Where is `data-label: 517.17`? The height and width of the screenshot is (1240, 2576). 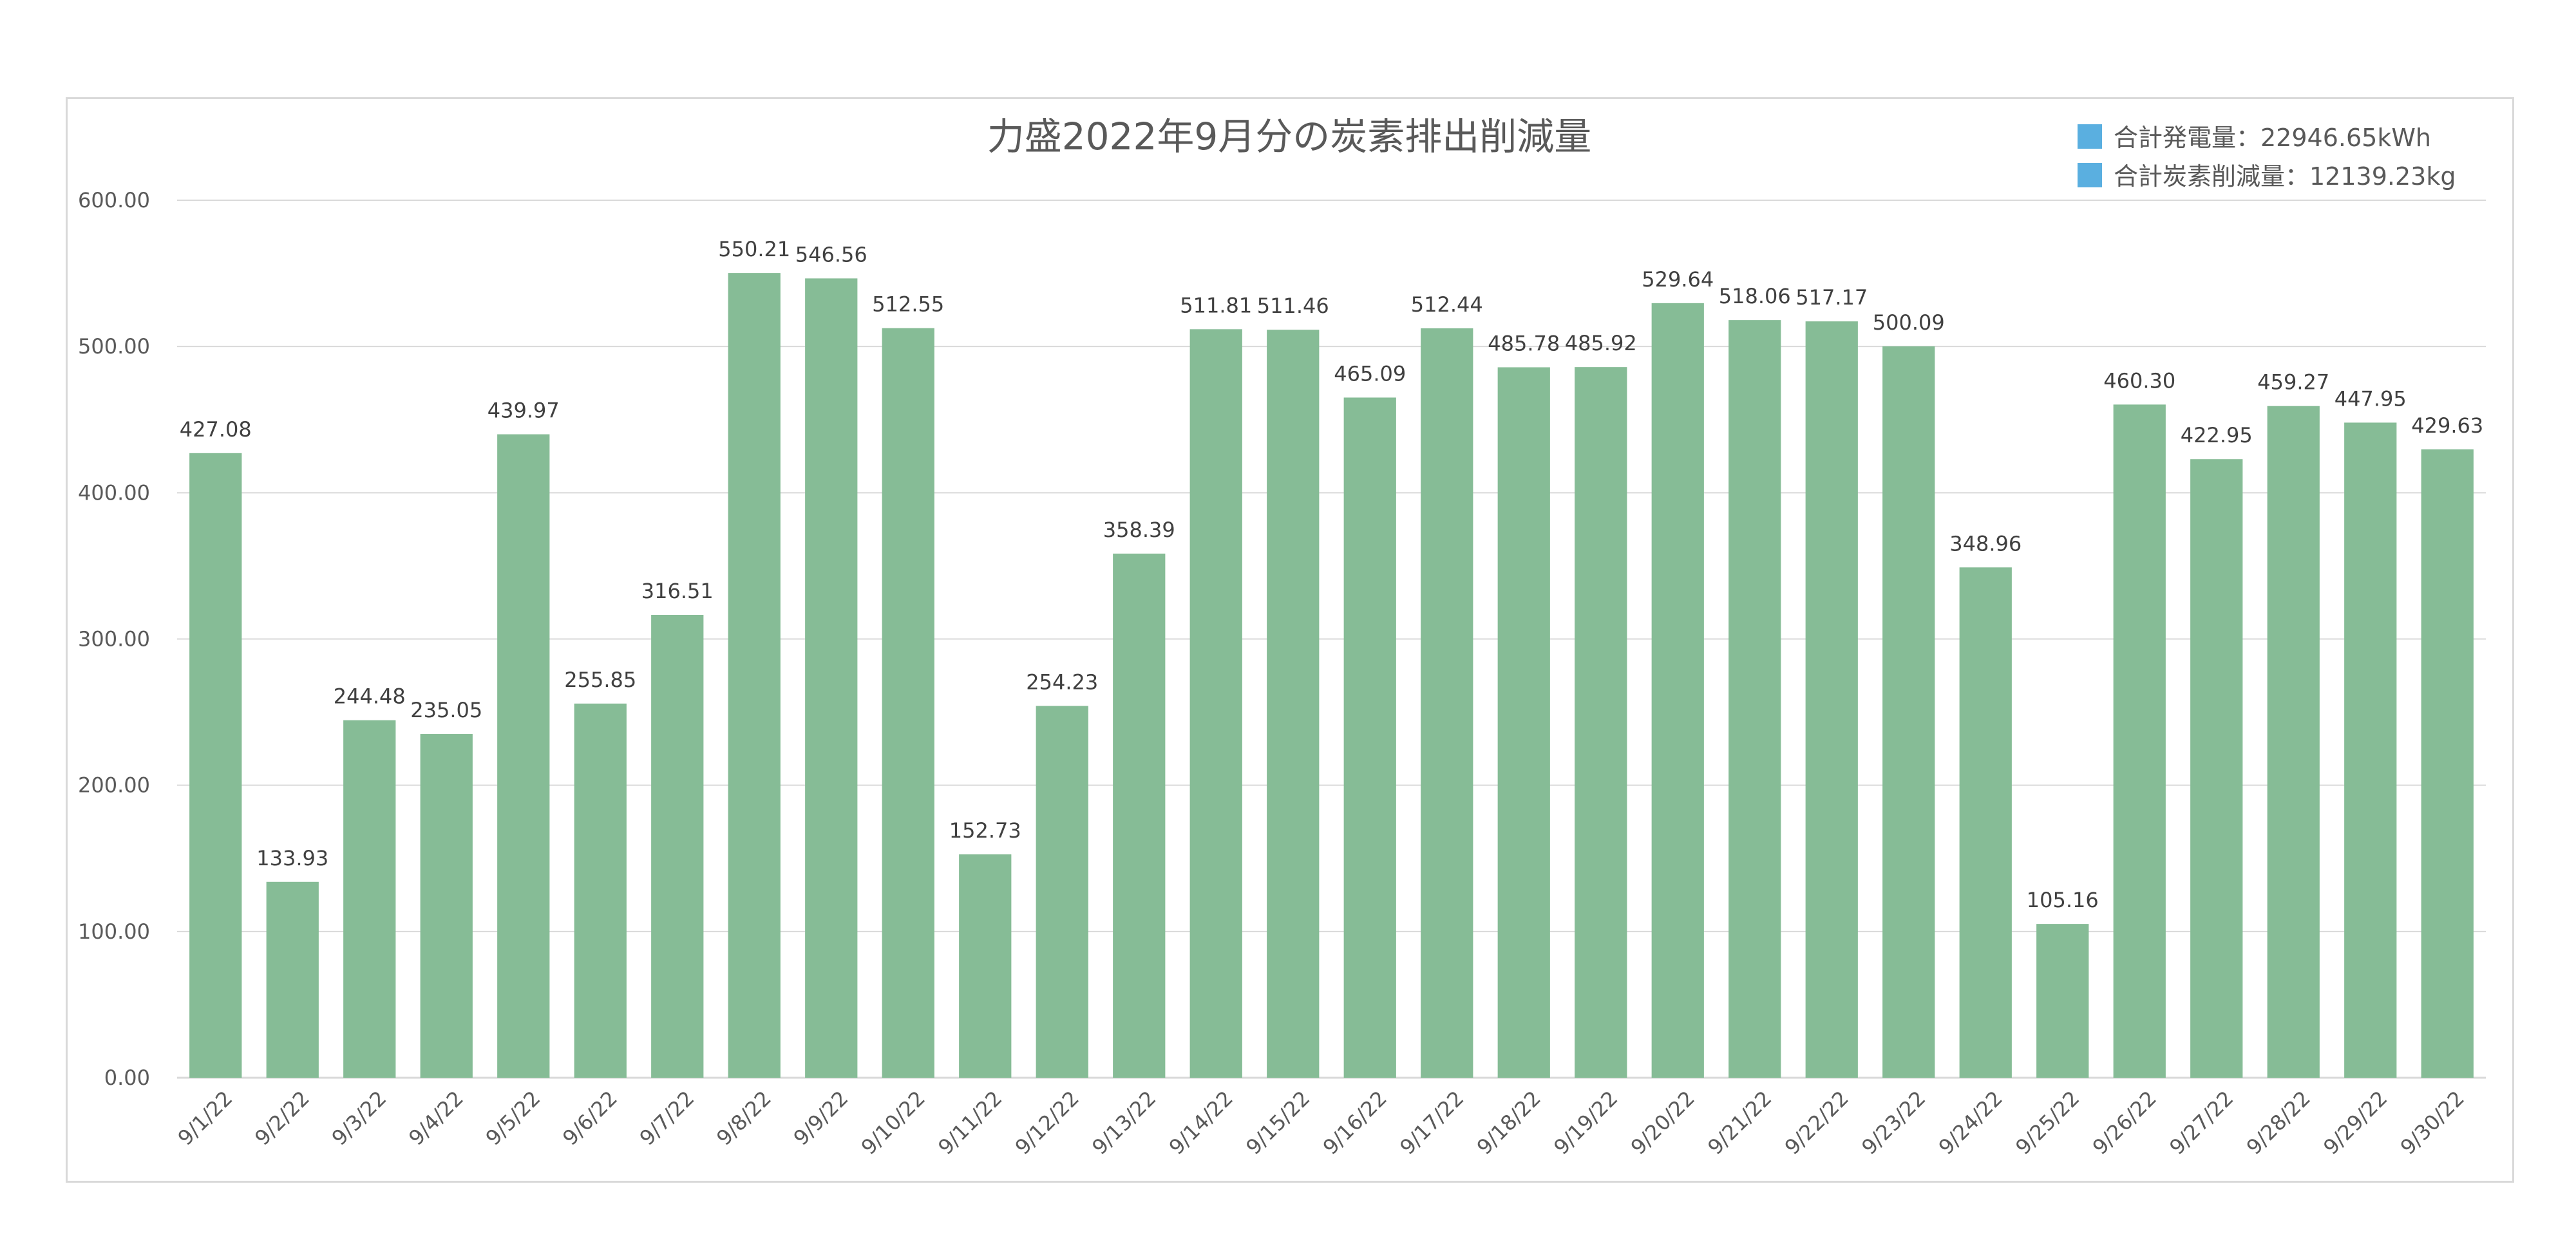
data-label: 517.17 is located at coordinates (1832, 297).